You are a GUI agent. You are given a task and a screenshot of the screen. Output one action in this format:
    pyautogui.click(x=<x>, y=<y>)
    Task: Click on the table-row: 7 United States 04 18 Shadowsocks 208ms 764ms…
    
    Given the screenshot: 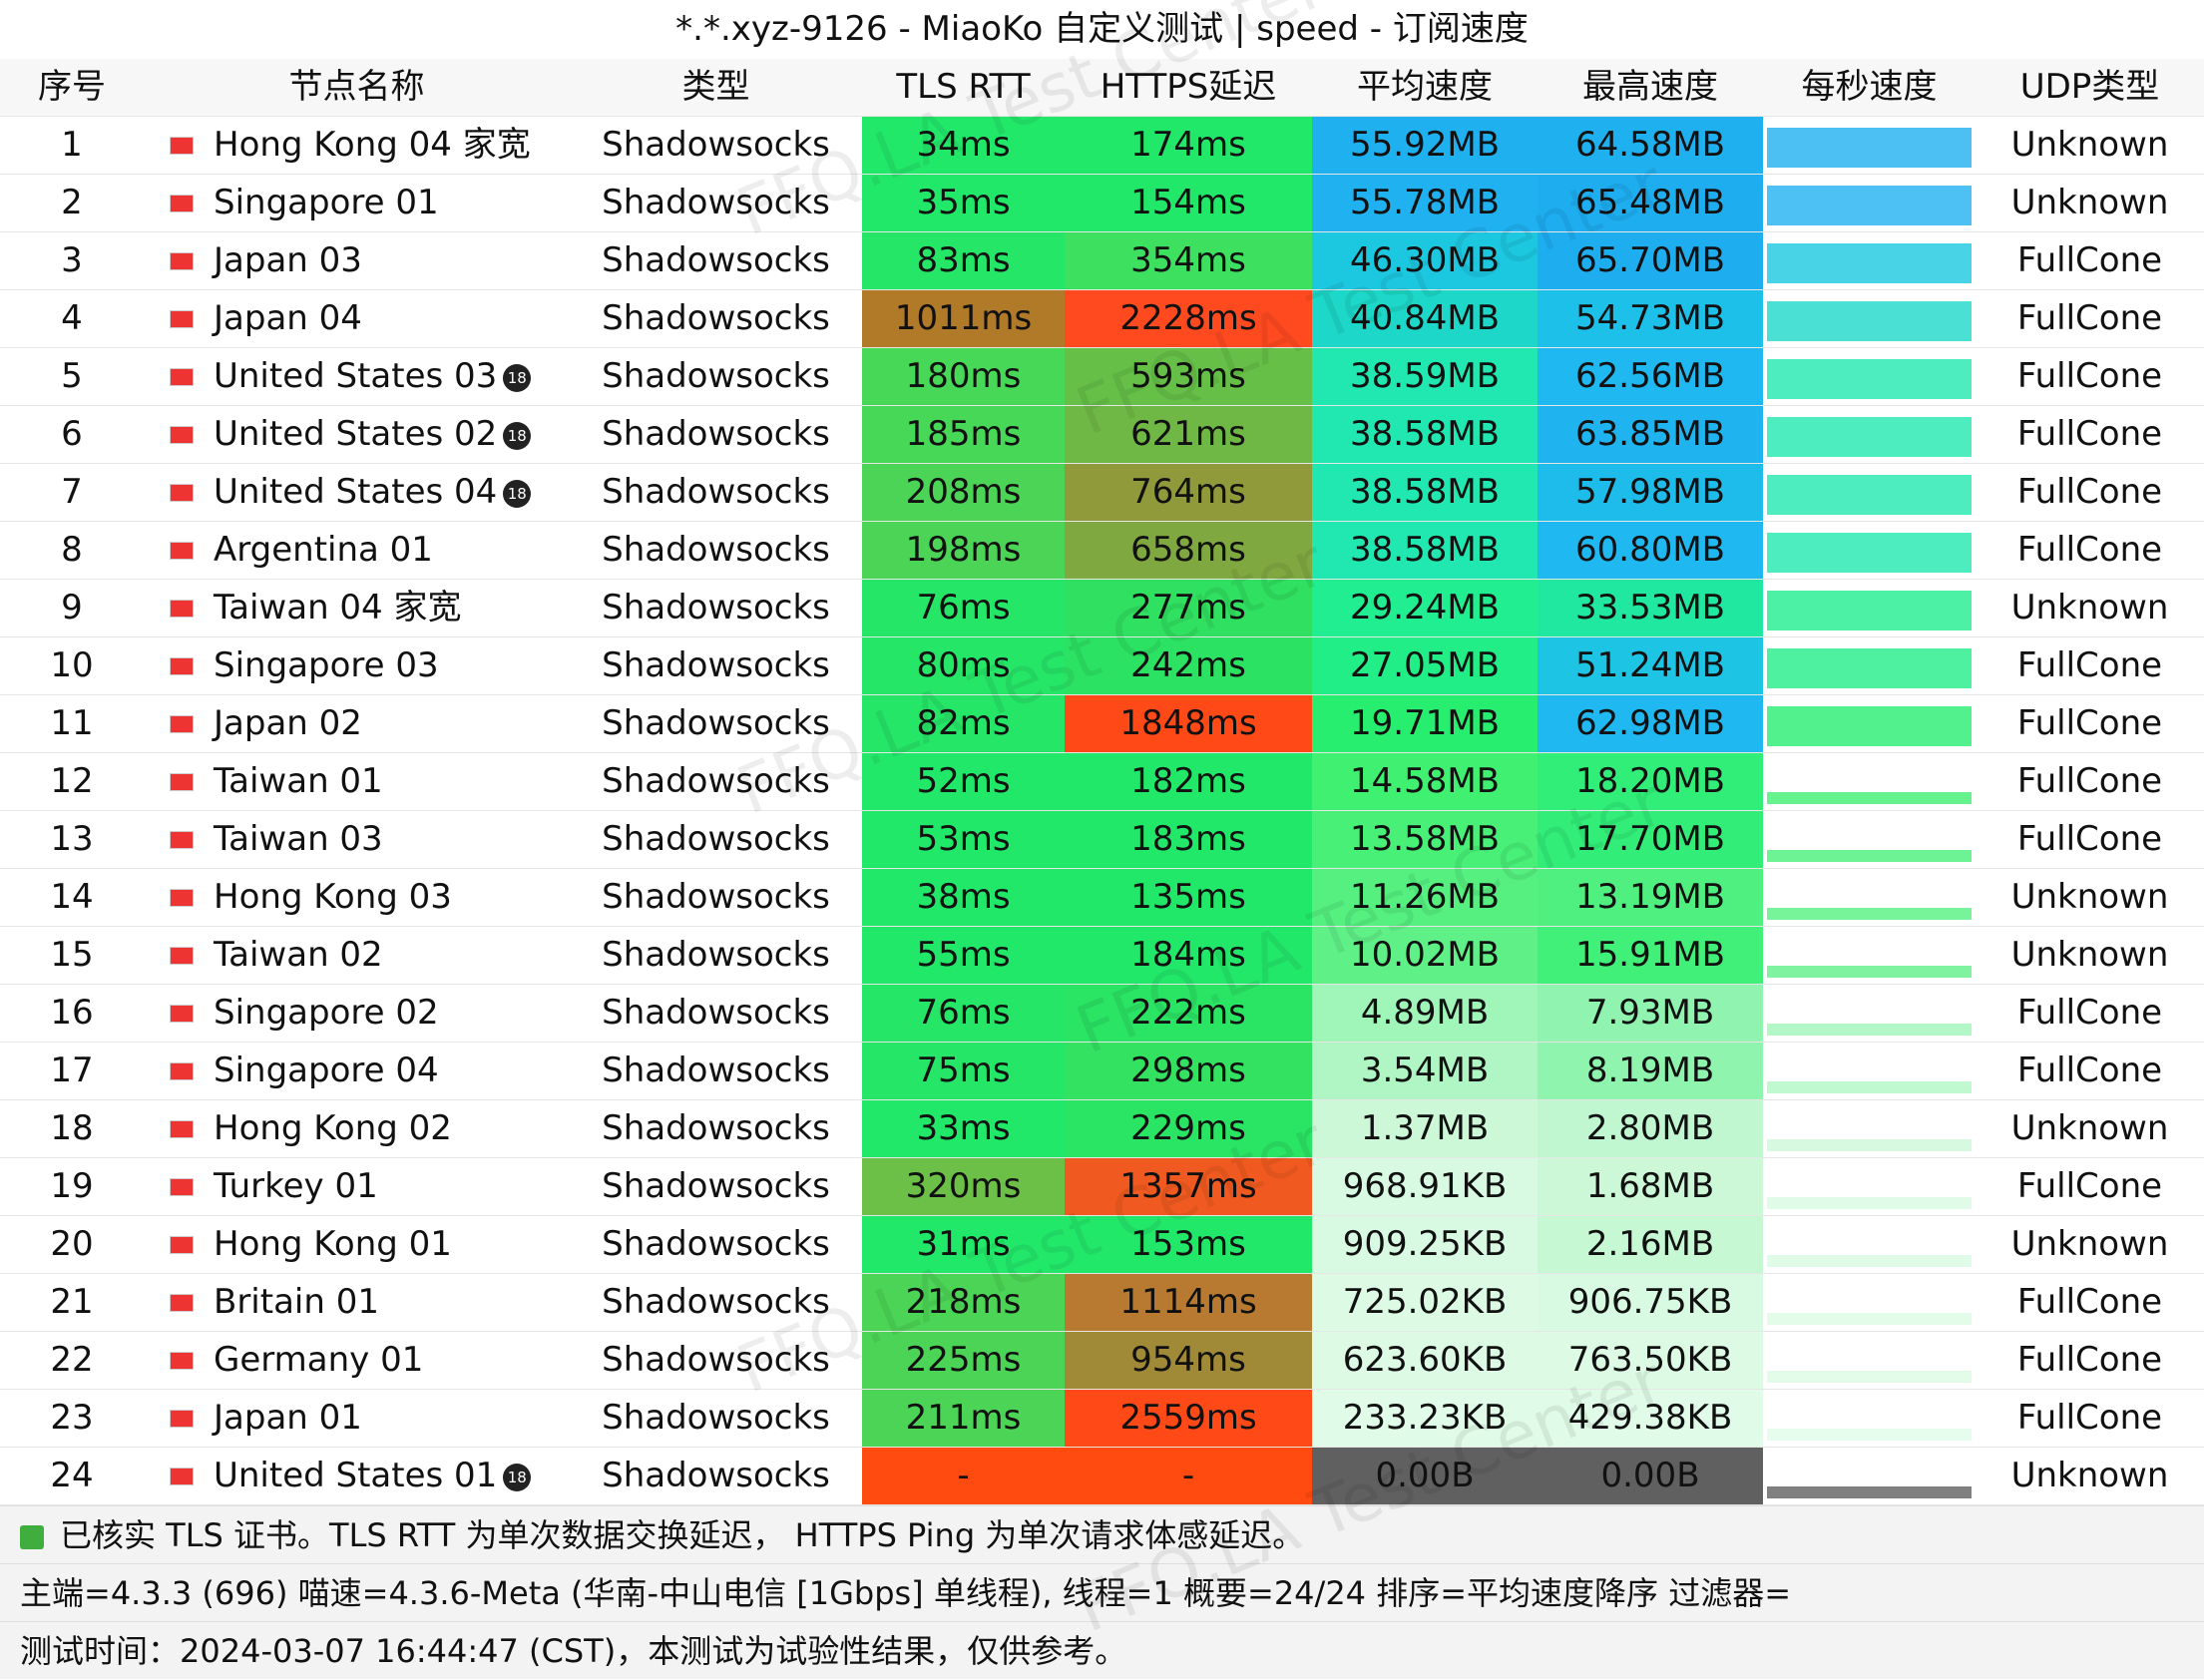 What is the action you would take?
    pyautogui.click(x=1102, y=493)
    